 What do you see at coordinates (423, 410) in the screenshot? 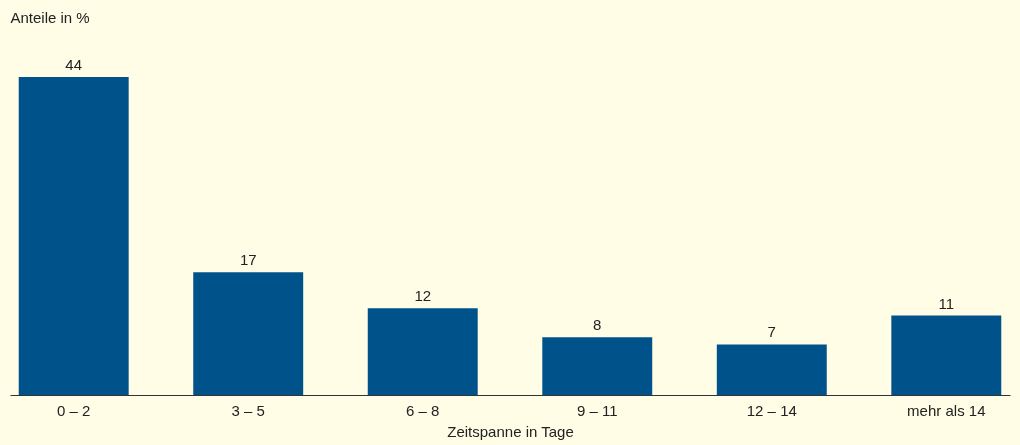
I see `x-tick-label: 6 – 8` at bounding box center [423, 410].